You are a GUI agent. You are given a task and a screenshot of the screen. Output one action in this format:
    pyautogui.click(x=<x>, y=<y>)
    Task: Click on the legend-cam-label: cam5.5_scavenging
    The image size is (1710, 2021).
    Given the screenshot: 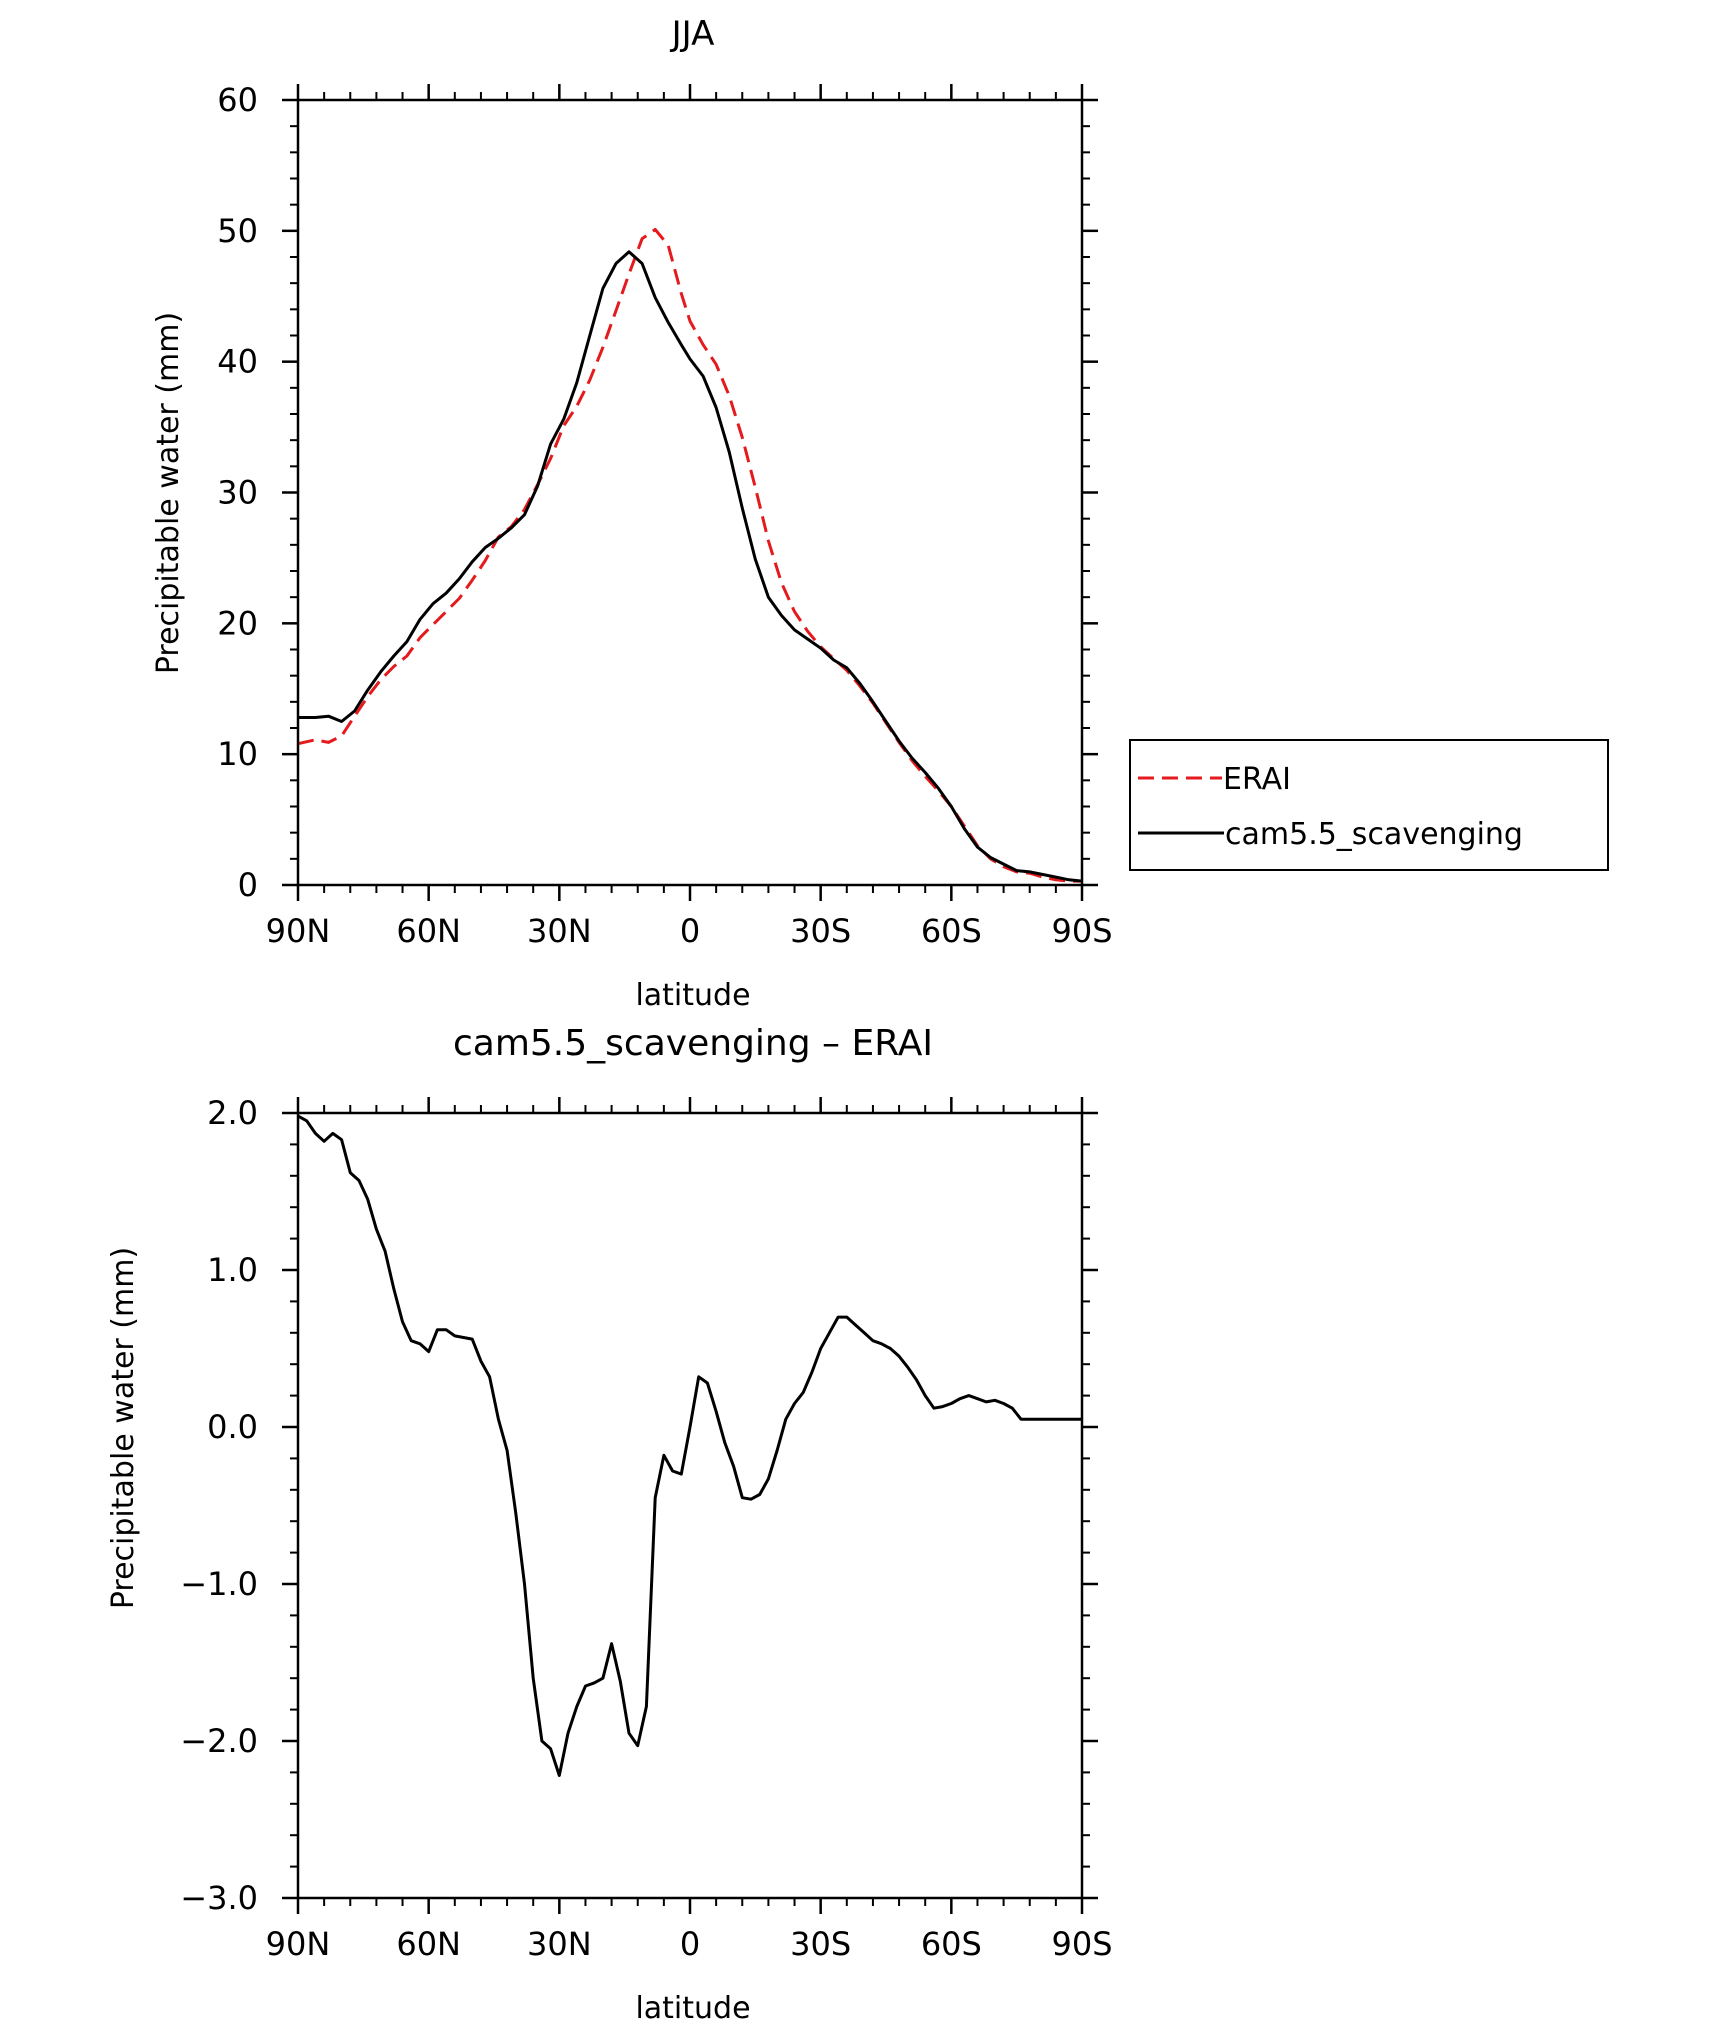 What is the action you would take?
    pyautogui.click(x=1374, y=834)
    